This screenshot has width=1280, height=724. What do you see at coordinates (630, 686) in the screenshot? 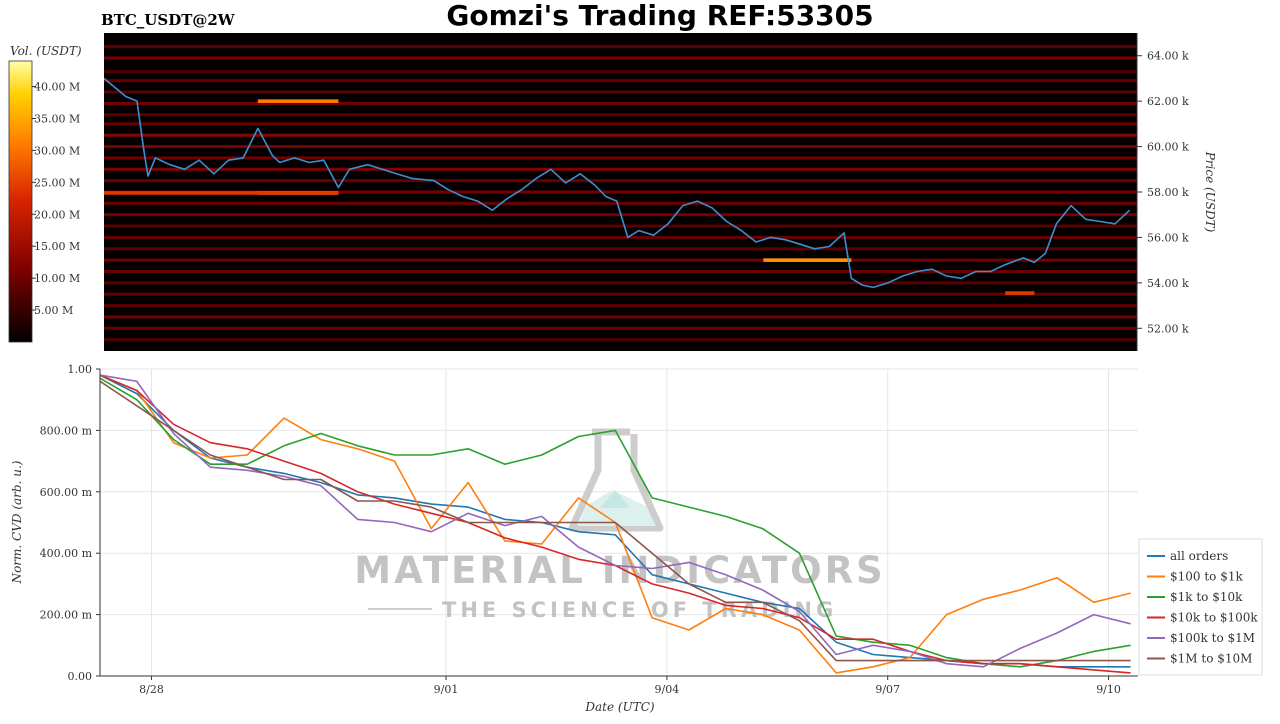
I see `cvd-x-axis: 8/28 9/01 9/04 9/07 9/10` at bounding box center [630, 686].